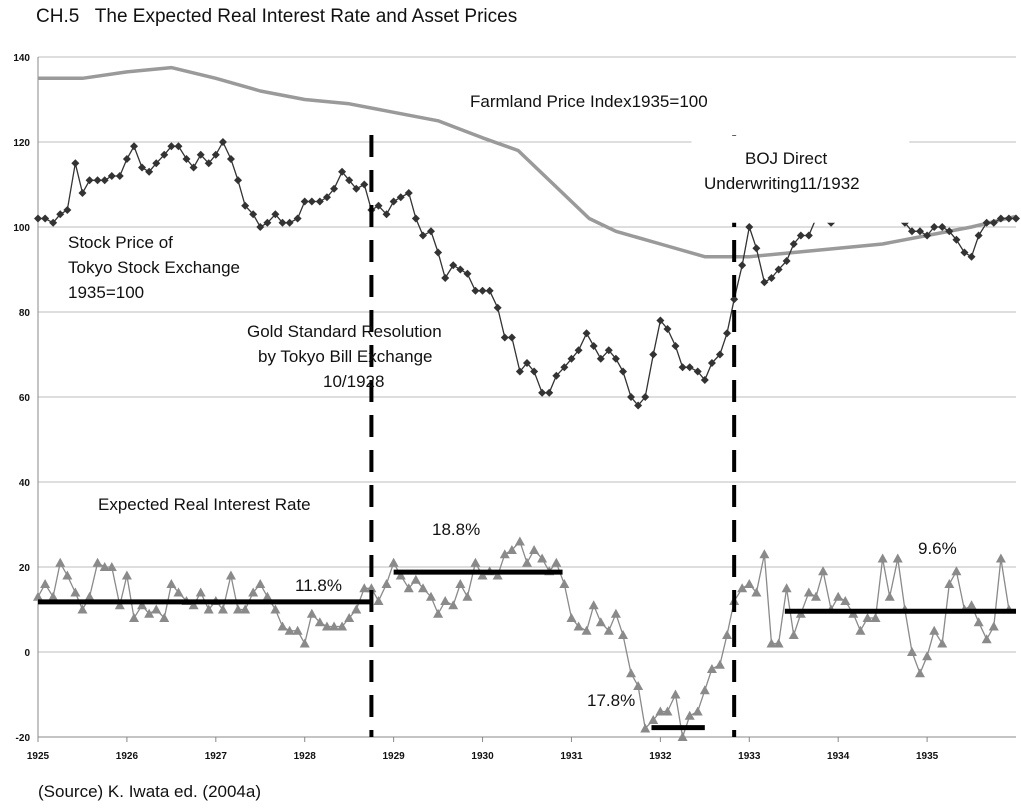 The image size is (1021, 809). I want to click on average-label: 17.8%, so click(611, 700).